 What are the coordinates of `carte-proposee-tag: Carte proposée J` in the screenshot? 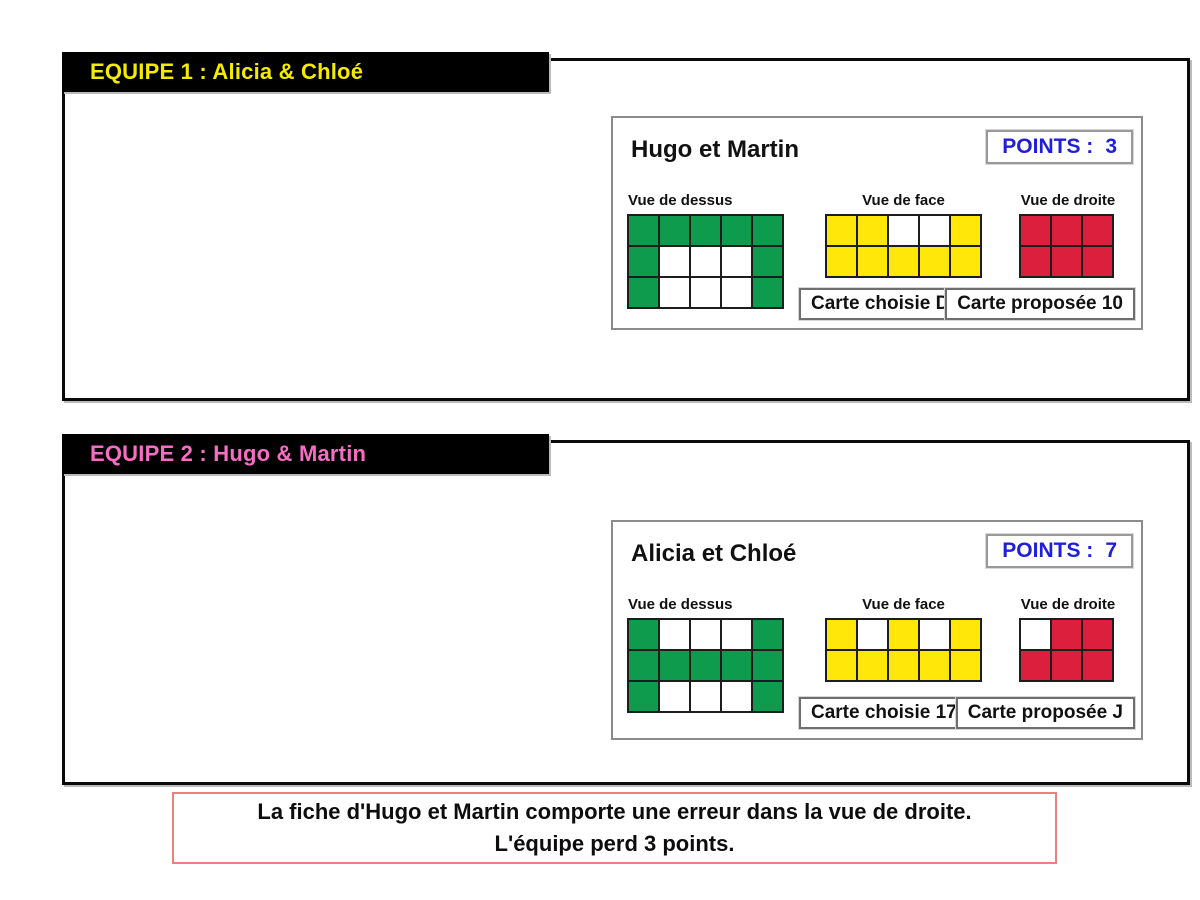 It's located at (1045, 713).